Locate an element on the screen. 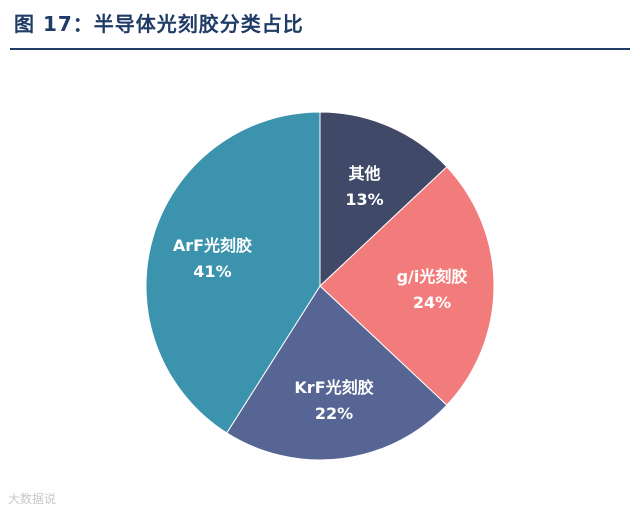 The height and width of the screenshot is (514, 640). slice-label-other: 其他 is located at coordinates (364, 173).